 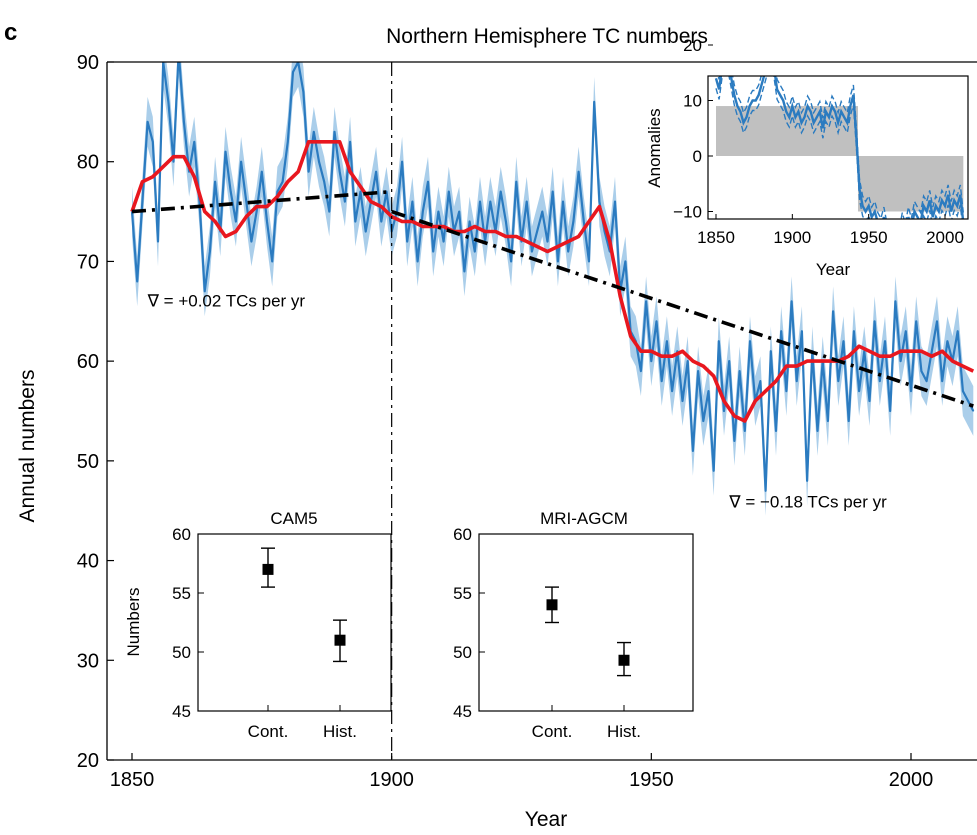 I want to click on anomaly-x-tick-label-1850: 1850, so click(x=716, y=237).